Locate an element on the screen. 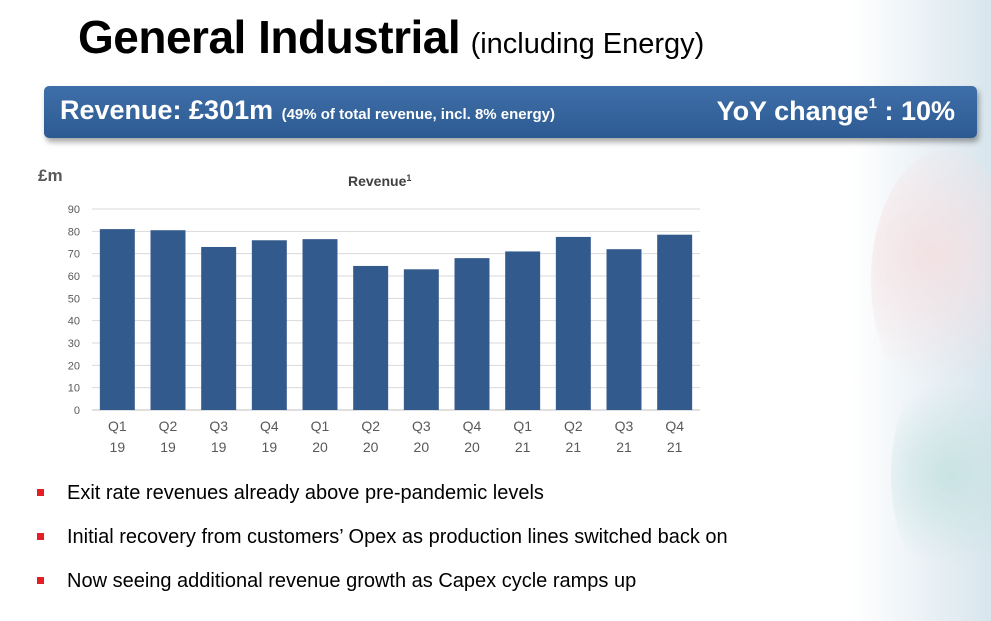  y-tick-label: 70 is located at coordinates (74, 255).